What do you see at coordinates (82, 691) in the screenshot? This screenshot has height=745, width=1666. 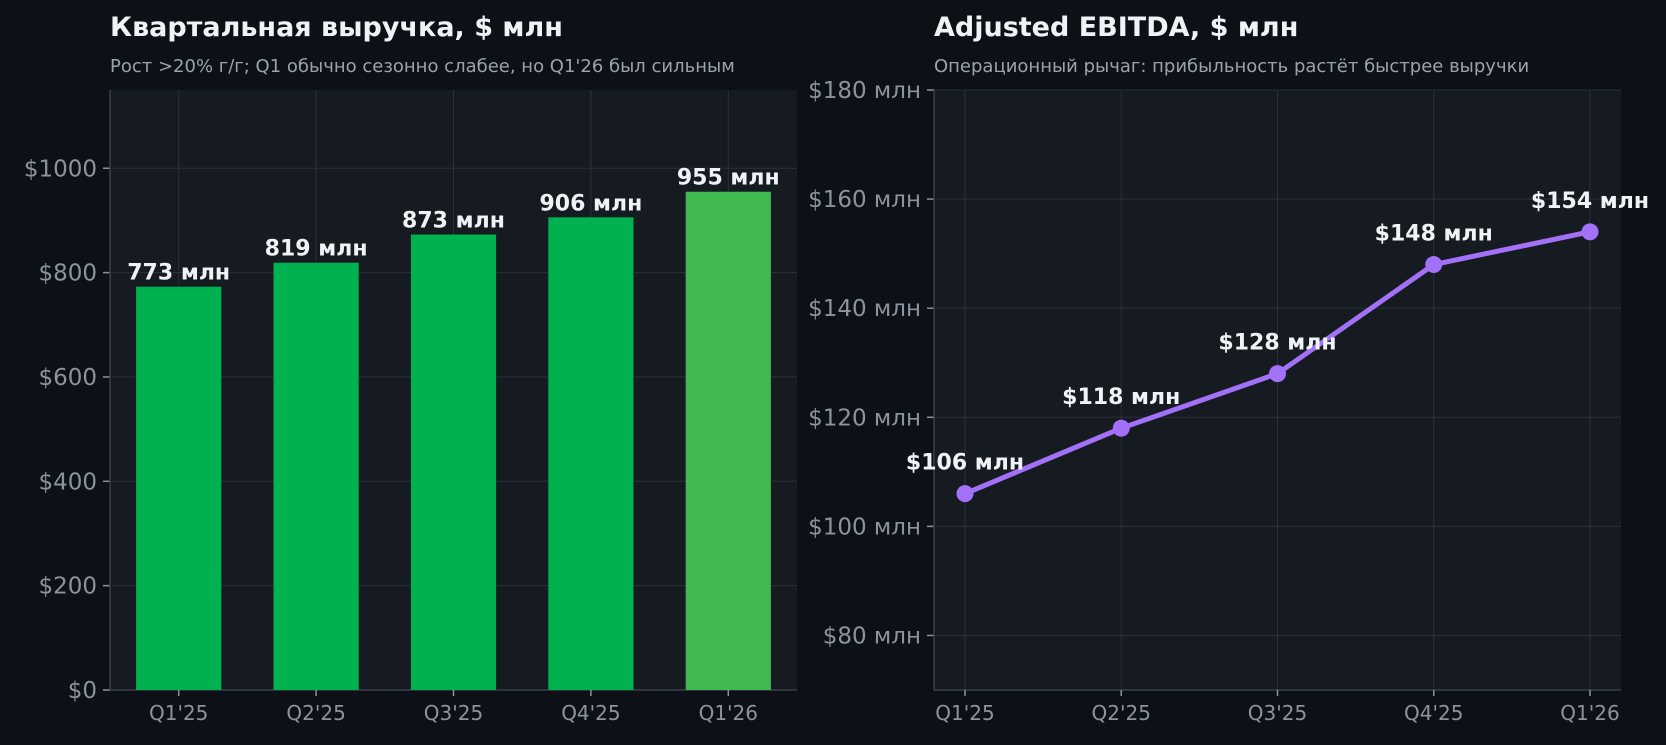 I see `revenue-ytick-label: $0` at bounding box center [82, 691].